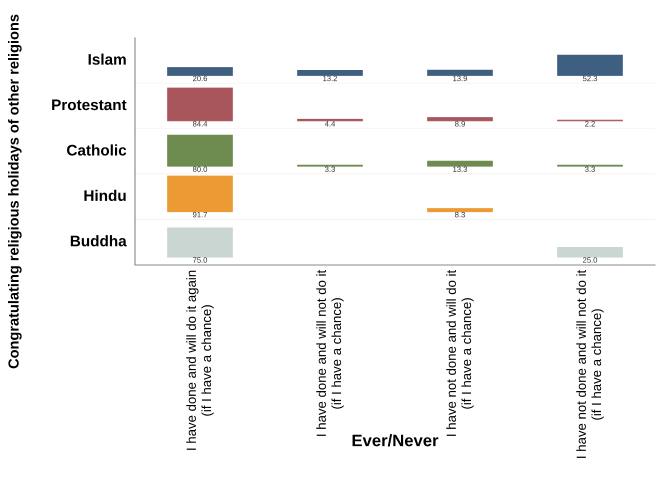  Describe the element at coordinates (98, 240) in the screenshot. I see `y-axis-title: Buddha` at that location.